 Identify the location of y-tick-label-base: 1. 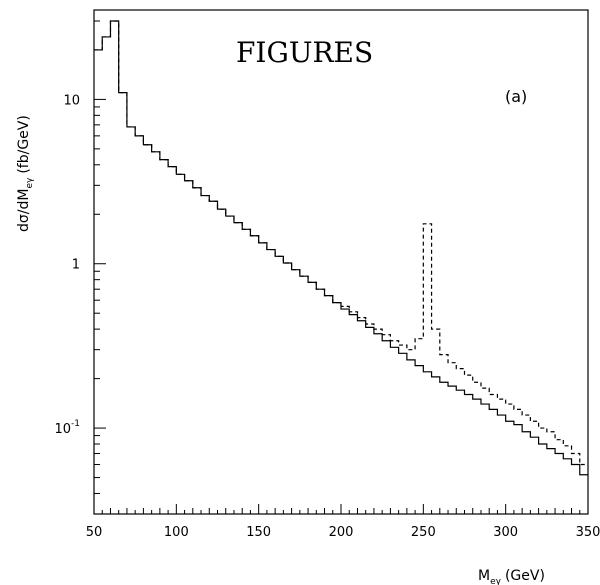
(76, 265).